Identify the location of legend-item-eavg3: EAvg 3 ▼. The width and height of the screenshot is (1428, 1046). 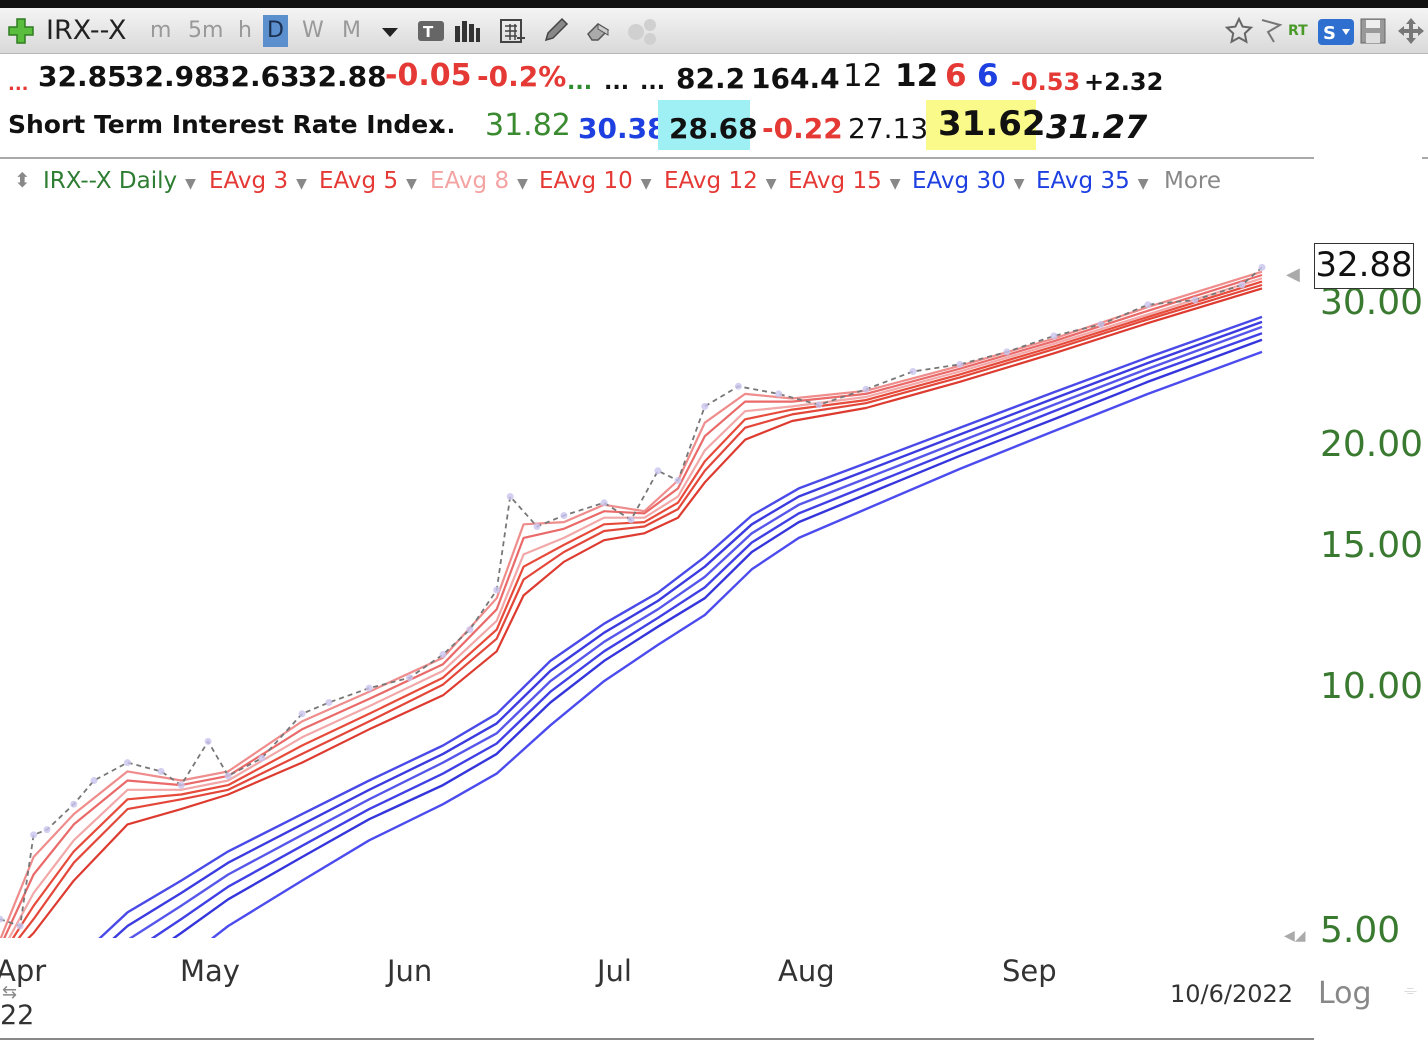
(258, 181).